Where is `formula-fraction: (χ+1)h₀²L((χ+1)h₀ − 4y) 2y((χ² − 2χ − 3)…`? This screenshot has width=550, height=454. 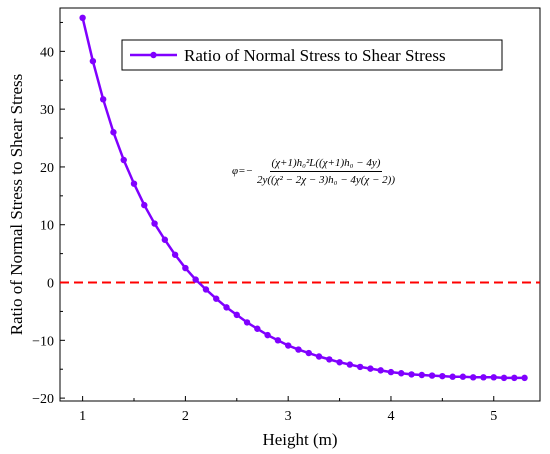
formula-fraction: (χ+1)h₀²L((χ+1)h₀ − 4y) 2y((χ² − 2χ − 3)… is located at coordinates (326, 171).